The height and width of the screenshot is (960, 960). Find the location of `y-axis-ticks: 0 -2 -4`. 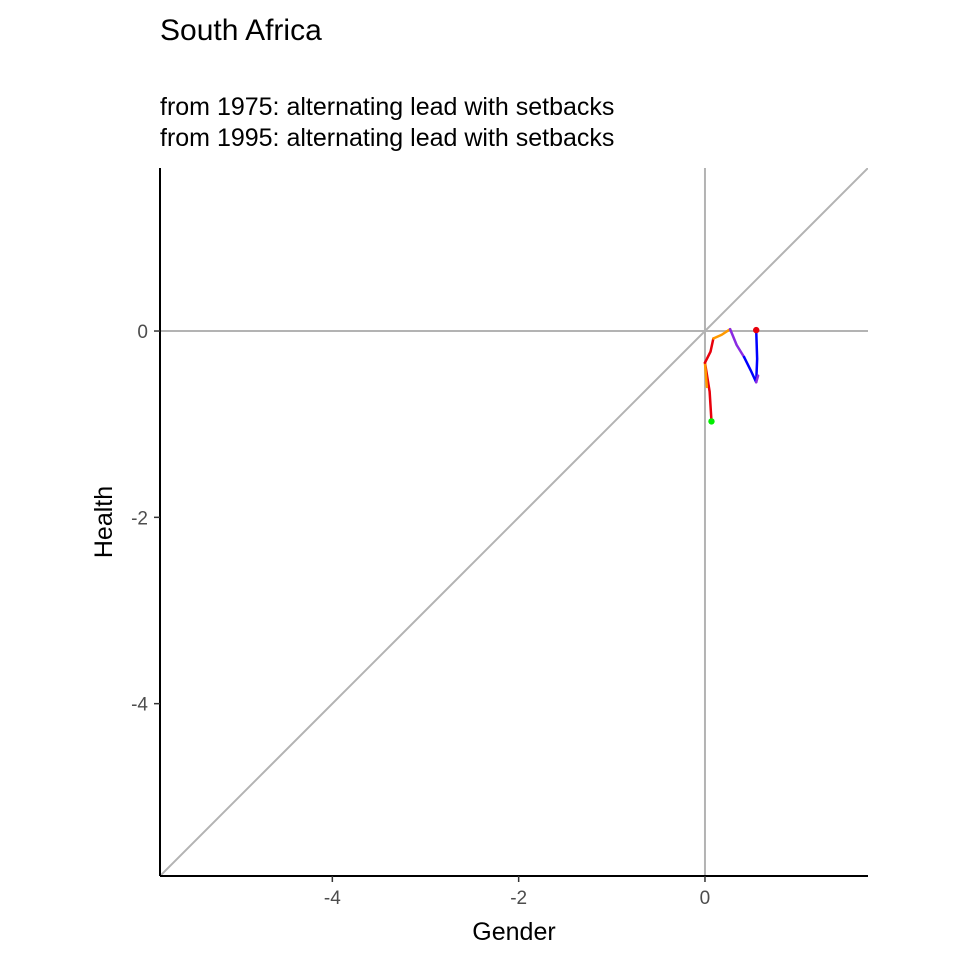

y-axis-ticks: 0 -2 -4 is located at coordinates (145, 519).